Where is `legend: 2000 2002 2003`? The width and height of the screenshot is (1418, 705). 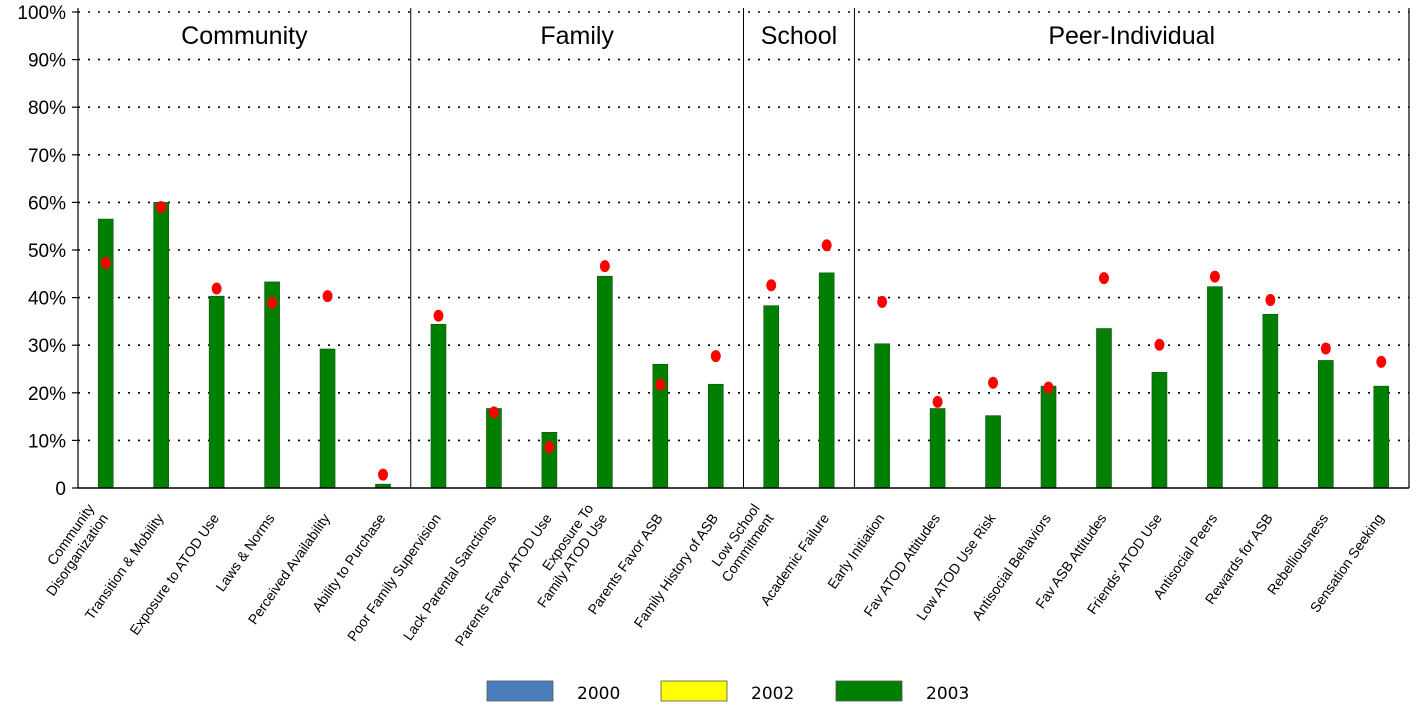
legend: 2000 2002 2003 is located at coordinates (727, 692).